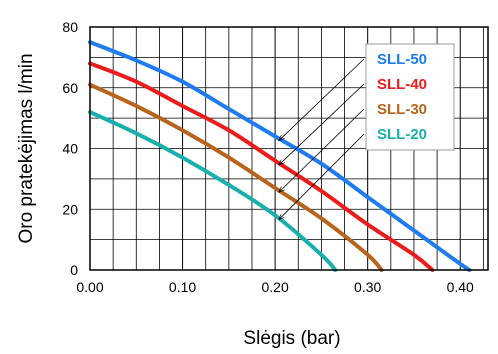 Image resolution: width=498 pixels, height=354 pixels. What do you see at coordinates (182, 287) in the screenshot?
I see `x-tick-label: 0.10` at bounding box center [182, 287].